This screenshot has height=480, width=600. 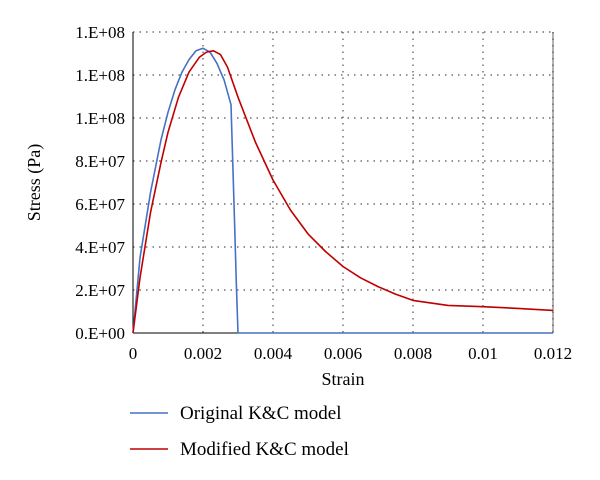 What do you see at coordinates (343, 379) in the screenshot?
I see `x-axis-title: Strain` at bounding box center [343, 379].